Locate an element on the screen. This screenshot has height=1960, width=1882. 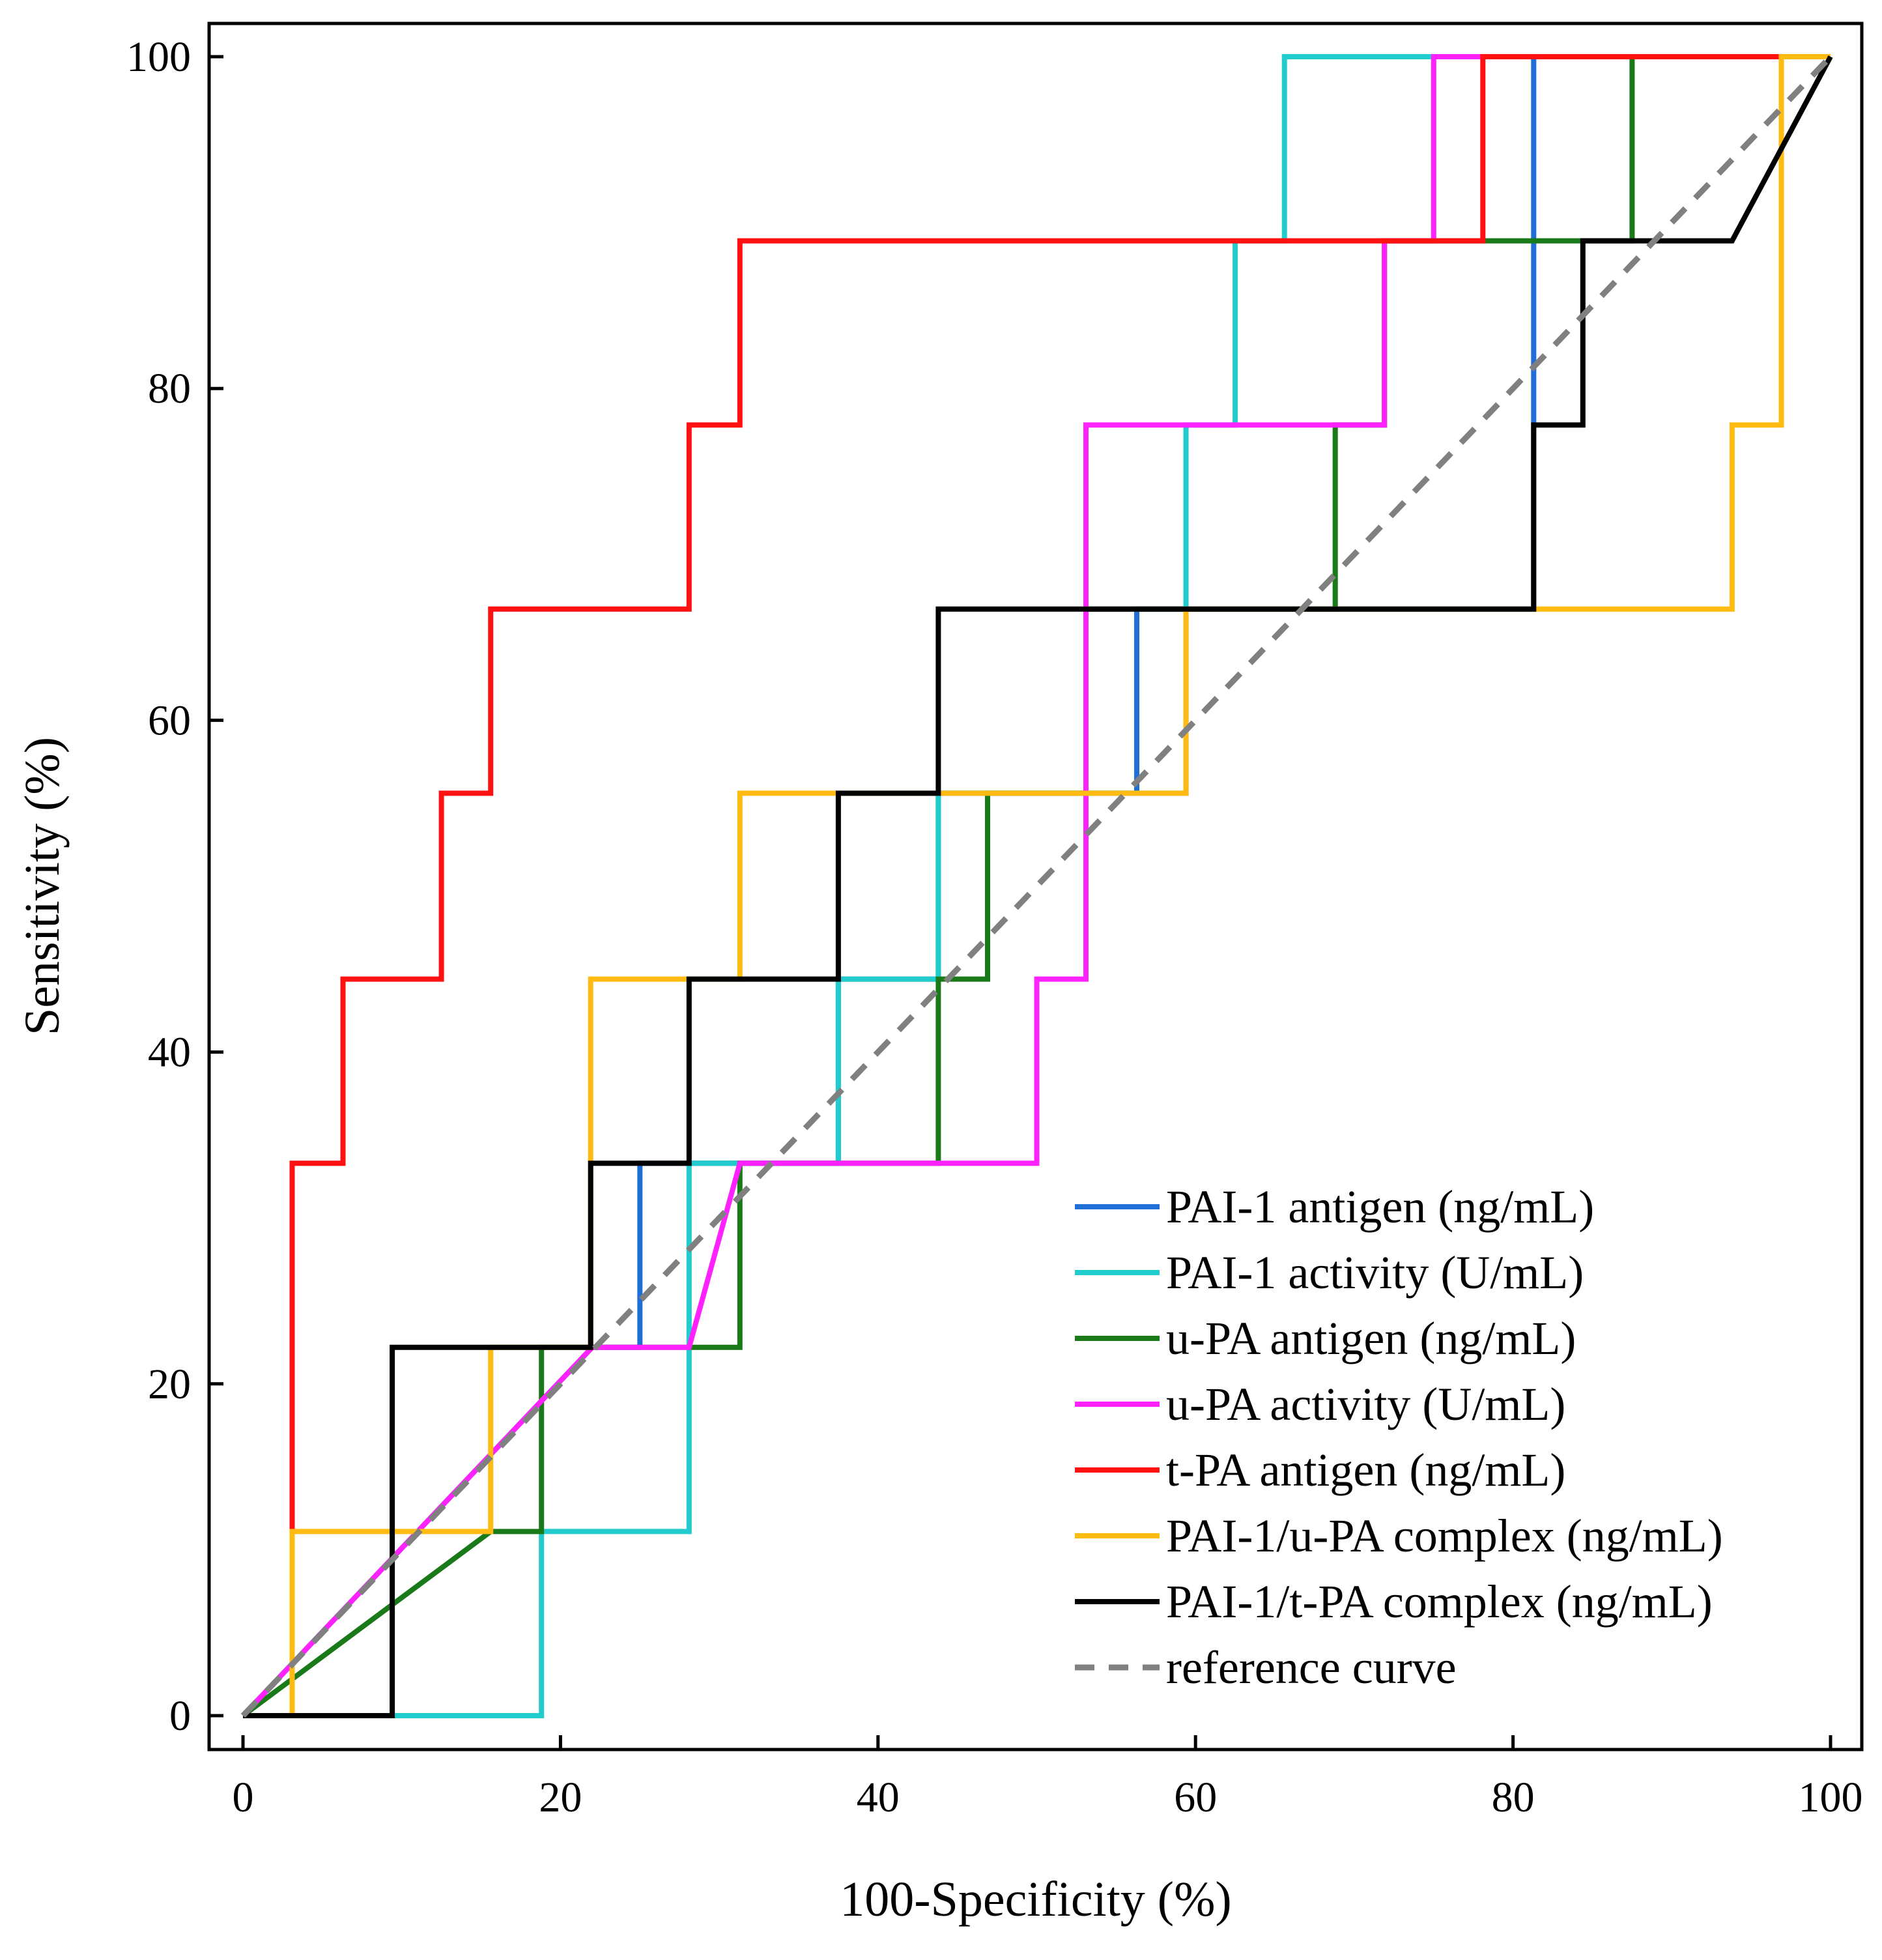
x-tick-label: 80 is located at coordinates (1514, 1797).